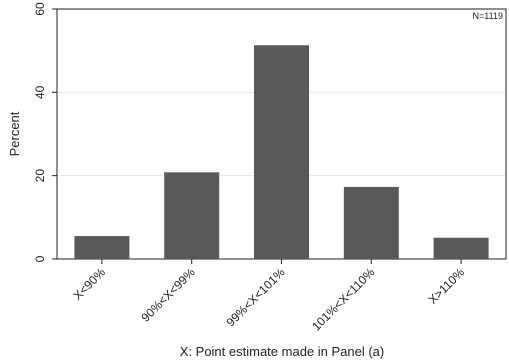 The width and height of the screenshot is (509, 361). What do you see at coordinates (40, 258) in the screenshot?
I see `y-tick-label: 0` at bounding box center [40, 258].